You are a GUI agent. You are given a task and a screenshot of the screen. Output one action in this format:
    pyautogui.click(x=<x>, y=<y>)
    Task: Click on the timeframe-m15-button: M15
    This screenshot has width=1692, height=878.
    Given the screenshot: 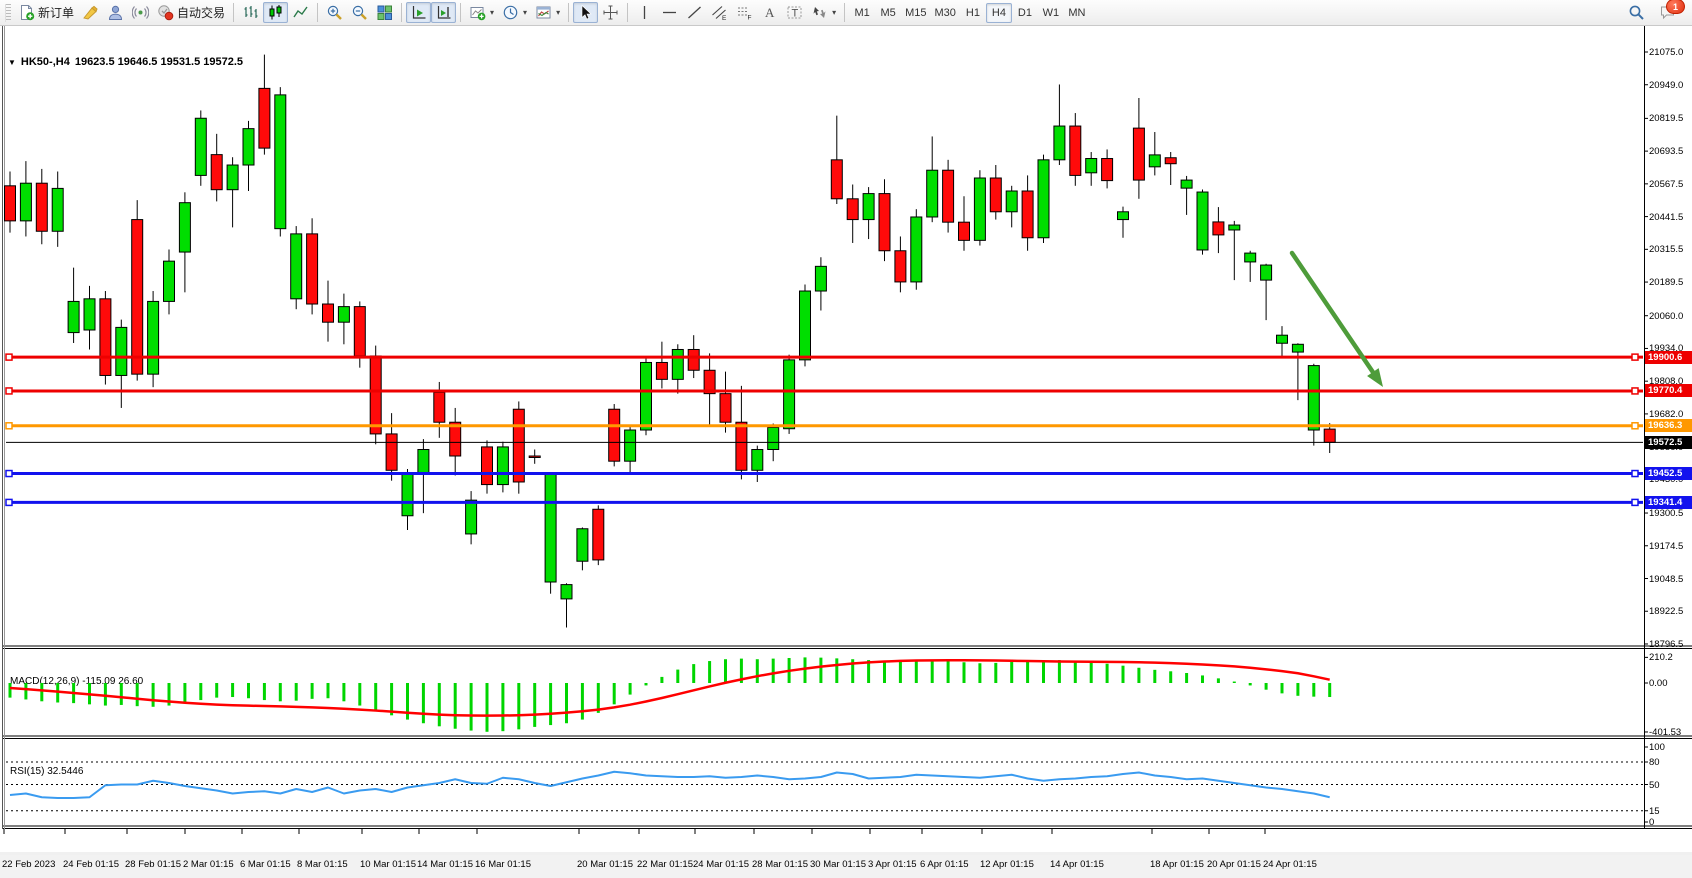 What is the action you would take?
    pyautogui.click(x=915, y=13)
    